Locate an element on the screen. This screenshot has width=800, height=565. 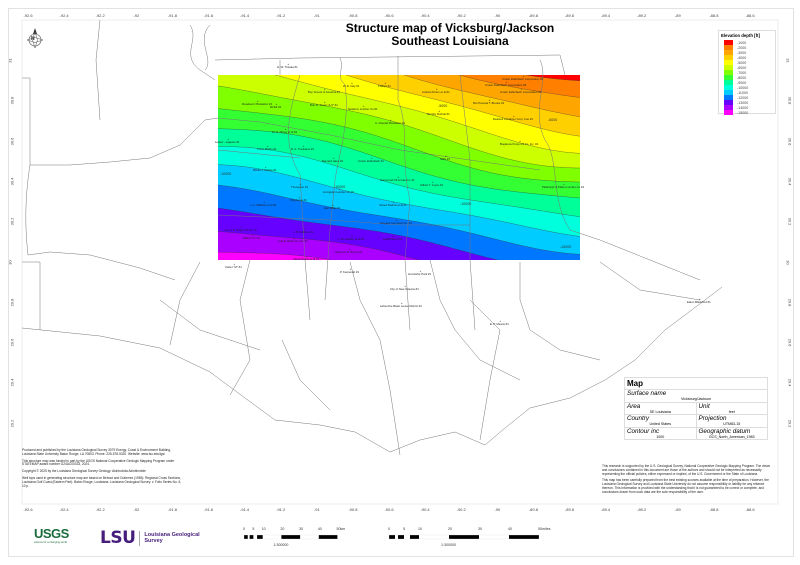
projection-label: Projection is located at coordinates (712, 418).